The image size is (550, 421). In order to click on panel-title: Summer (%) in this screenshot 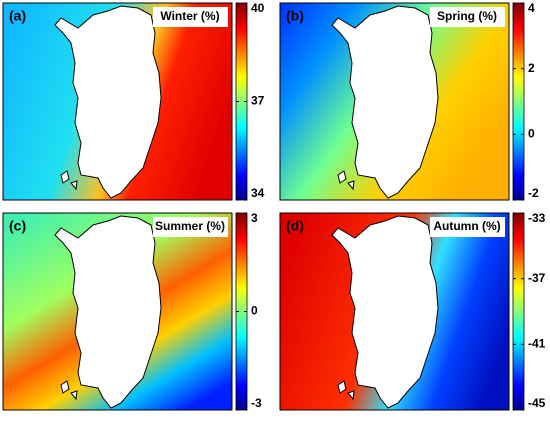, I will do `click(190, 226)`.